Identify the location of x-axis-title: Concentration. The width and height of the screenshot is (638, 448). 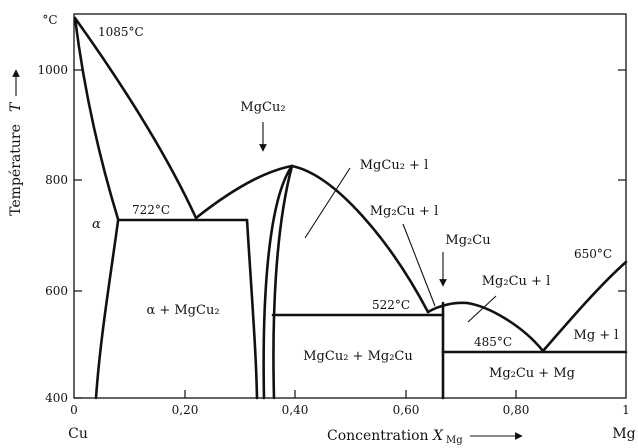
(378, 436).